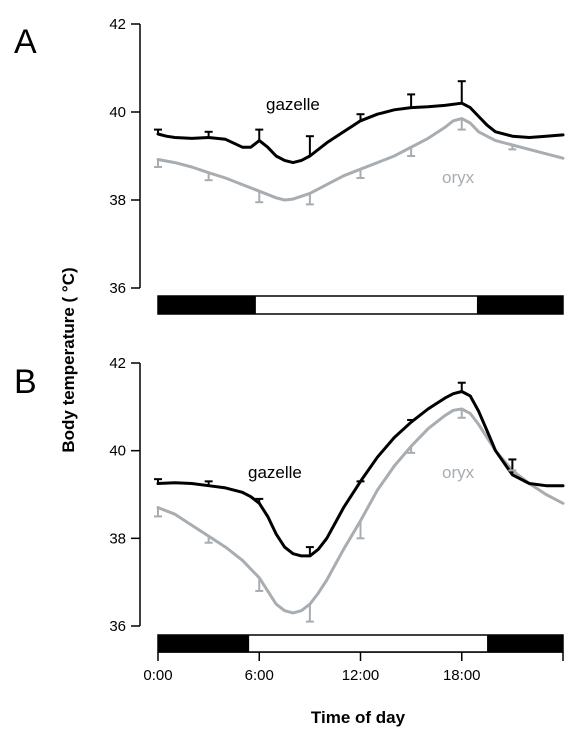 This screenshot has height=750, width=583. I want to click on panel-a-gazelle-line, so click(360, 133).